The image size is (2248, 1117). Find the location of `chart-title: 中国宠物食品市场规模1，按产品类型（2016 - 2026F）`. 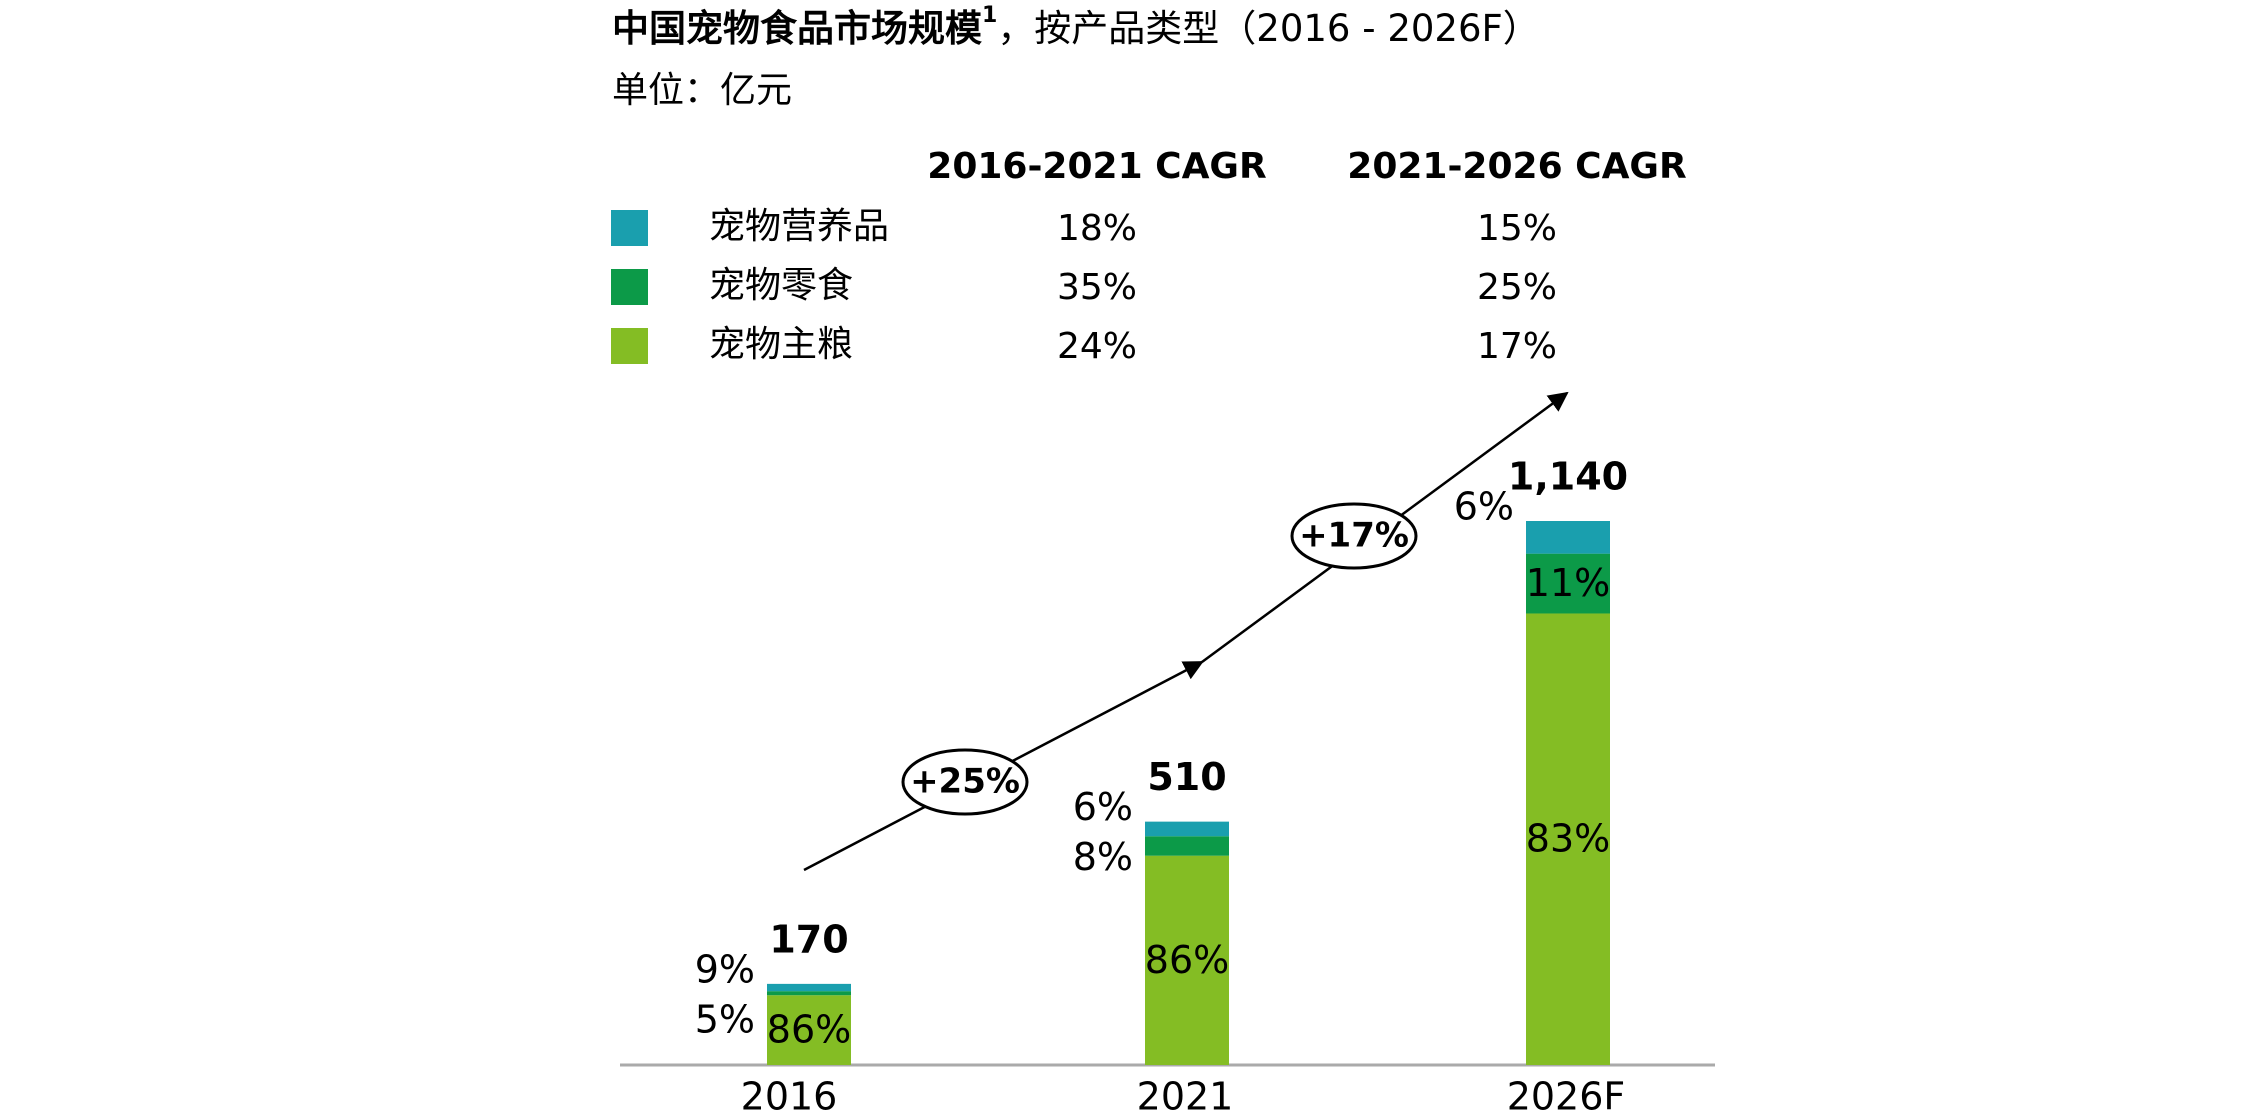

chart-title: 中国宠物食品市场规模1，按产品类型（2016 - 2026F） is located at coordinates (1076, 26).